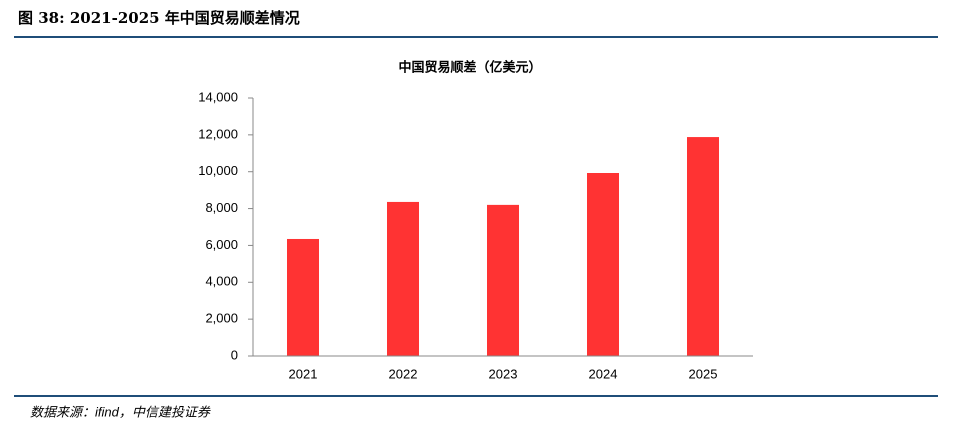 The width and height of the screenshot is (960, 432). Describe the element at coordinates (469, 66) in the screenshot. I see `chart-title: 中国贸易顺差（亿美元）` at that location.